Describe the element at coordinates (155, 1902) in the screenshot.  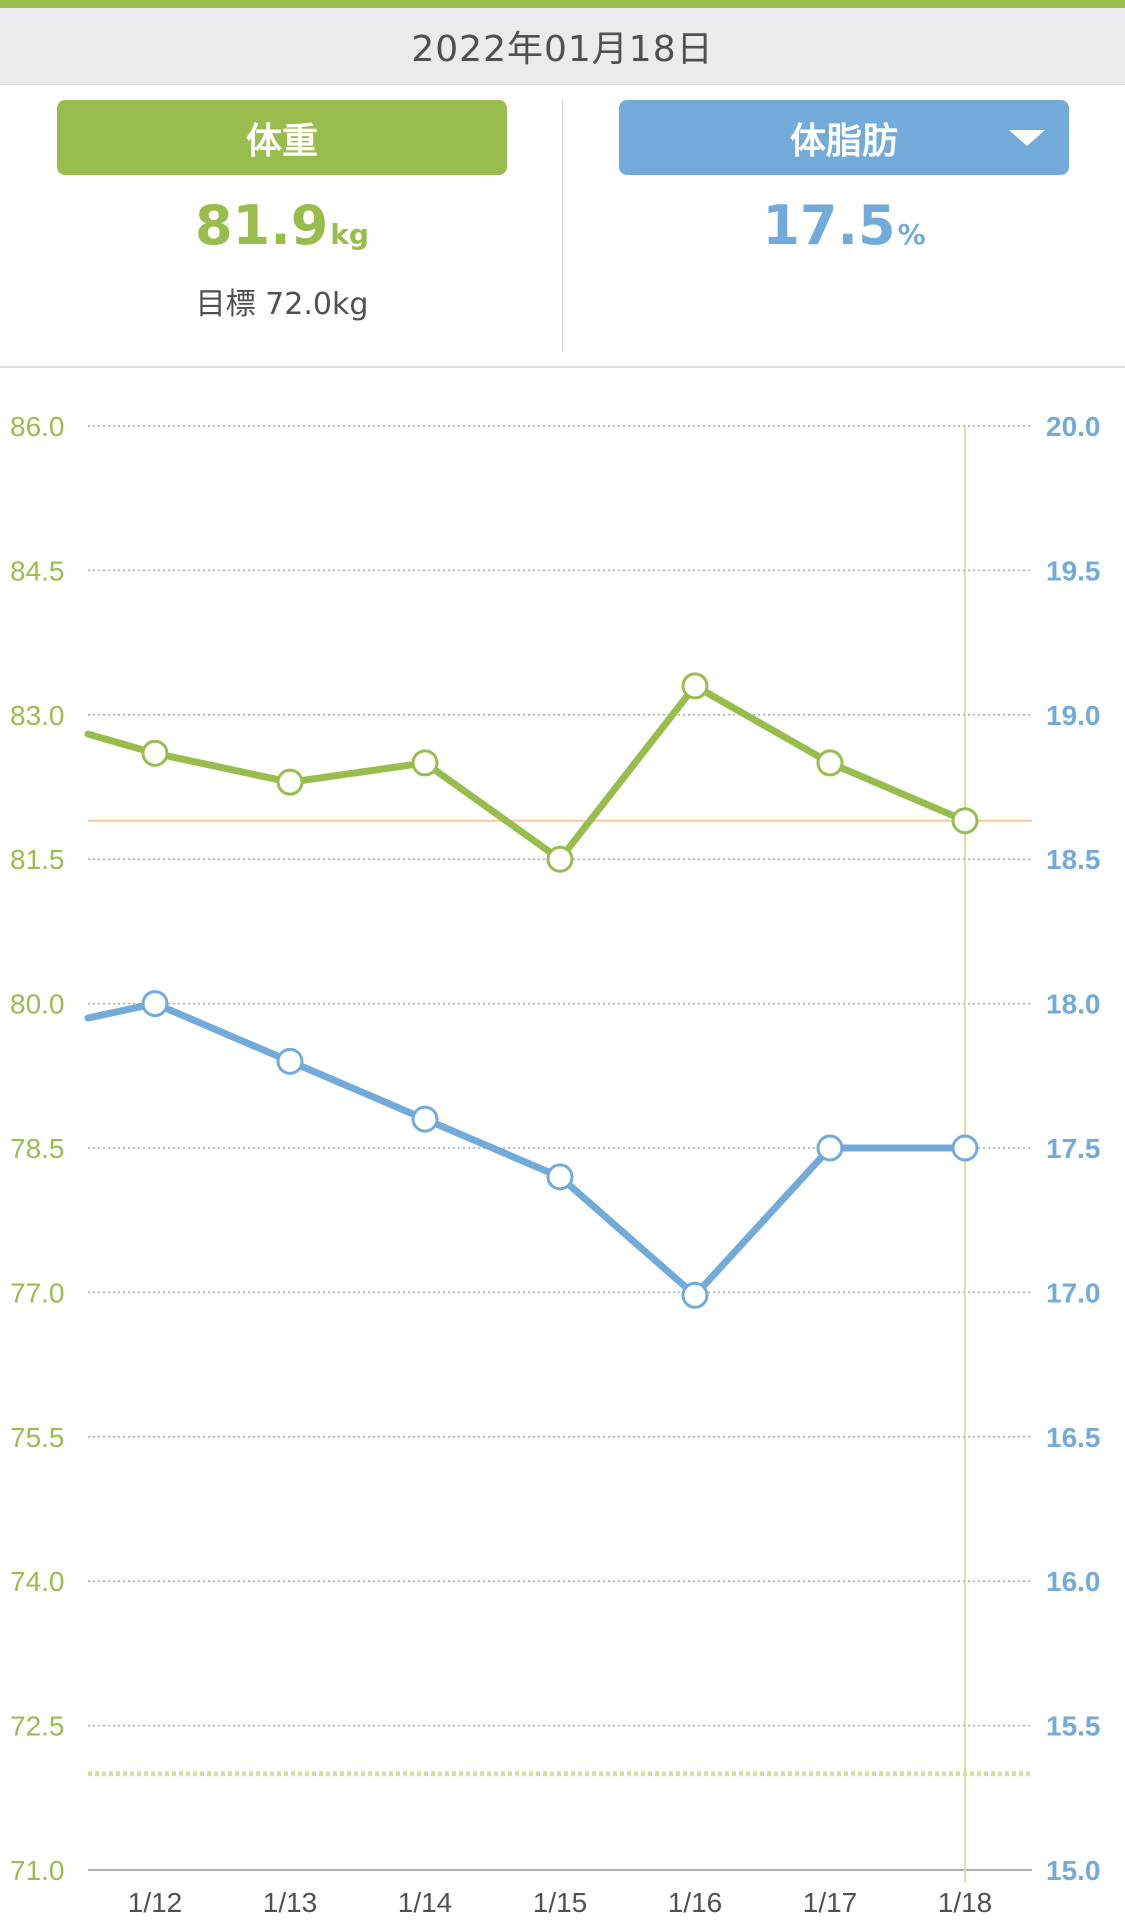
I see `x-axis-tick: 1/12` at that location.